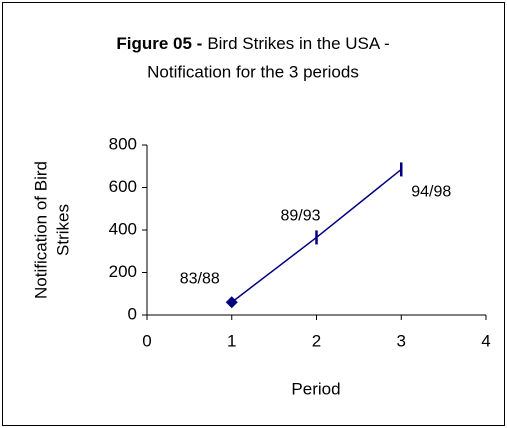 The image size is (507, 428). I want to click on x-tick-label: 4, so click(485, 340).